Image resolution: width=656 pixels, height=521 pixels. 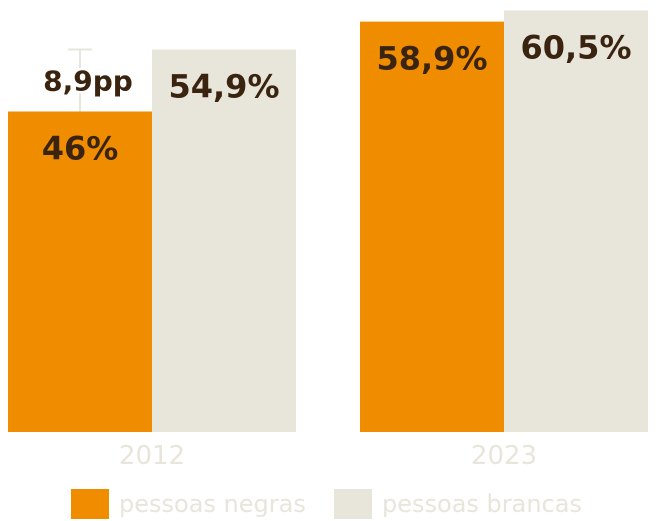 What do you see at coordinates (90, 504) in the screenshot?
I see `legend-swatch-negras` at bounding box center [90, 504].